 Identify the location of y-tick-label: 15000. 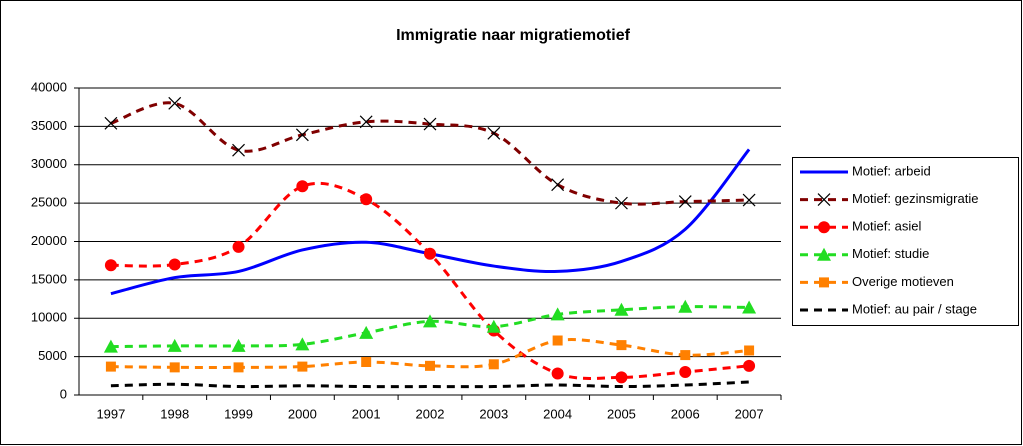
(49, 278).